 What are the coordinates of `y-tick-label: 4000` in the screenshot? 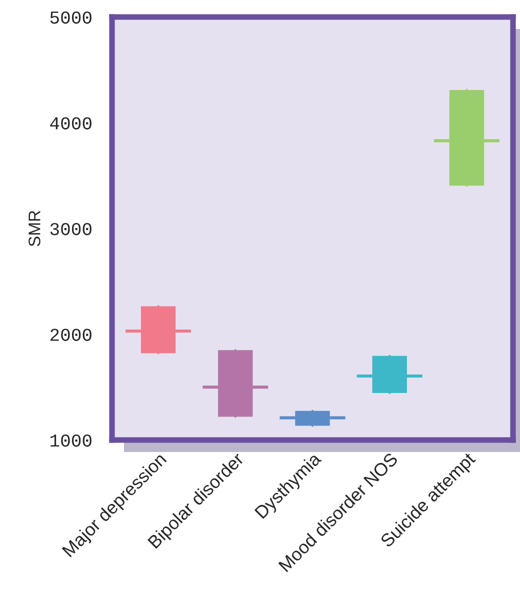 It's located at (71, 123).